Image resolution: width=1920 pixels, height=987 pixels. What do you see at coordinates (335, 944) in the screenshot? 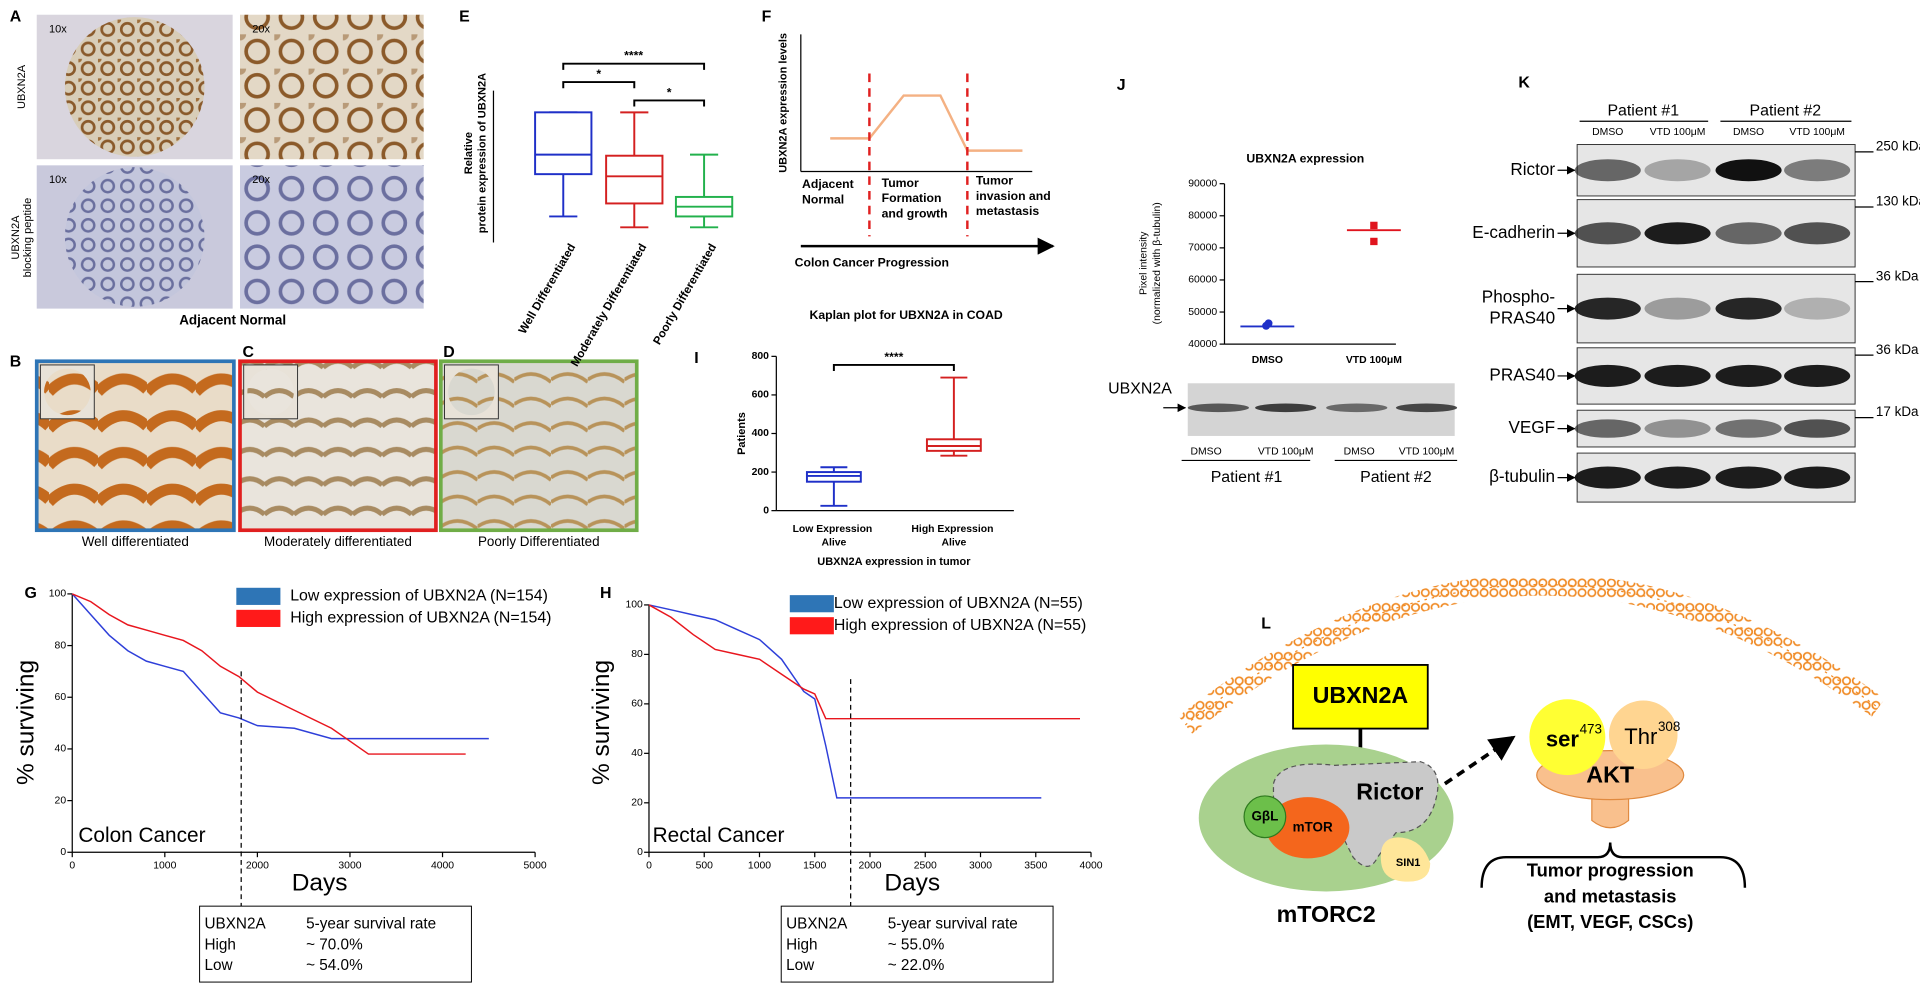
I see `survival-table` at bounding box center [335, 944].